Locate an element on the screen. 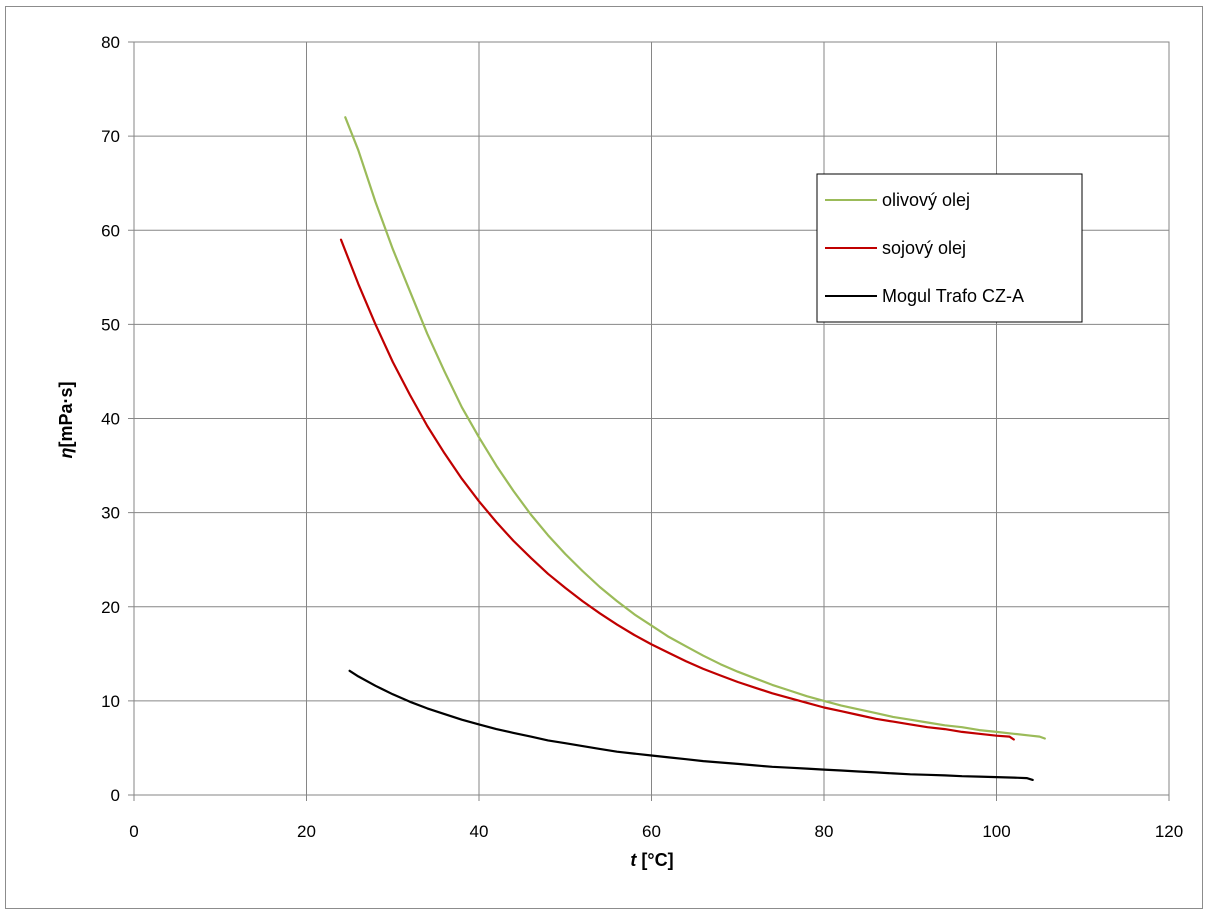  y-axis-title: η[mPa·s] is located at coordinates (66, 419).